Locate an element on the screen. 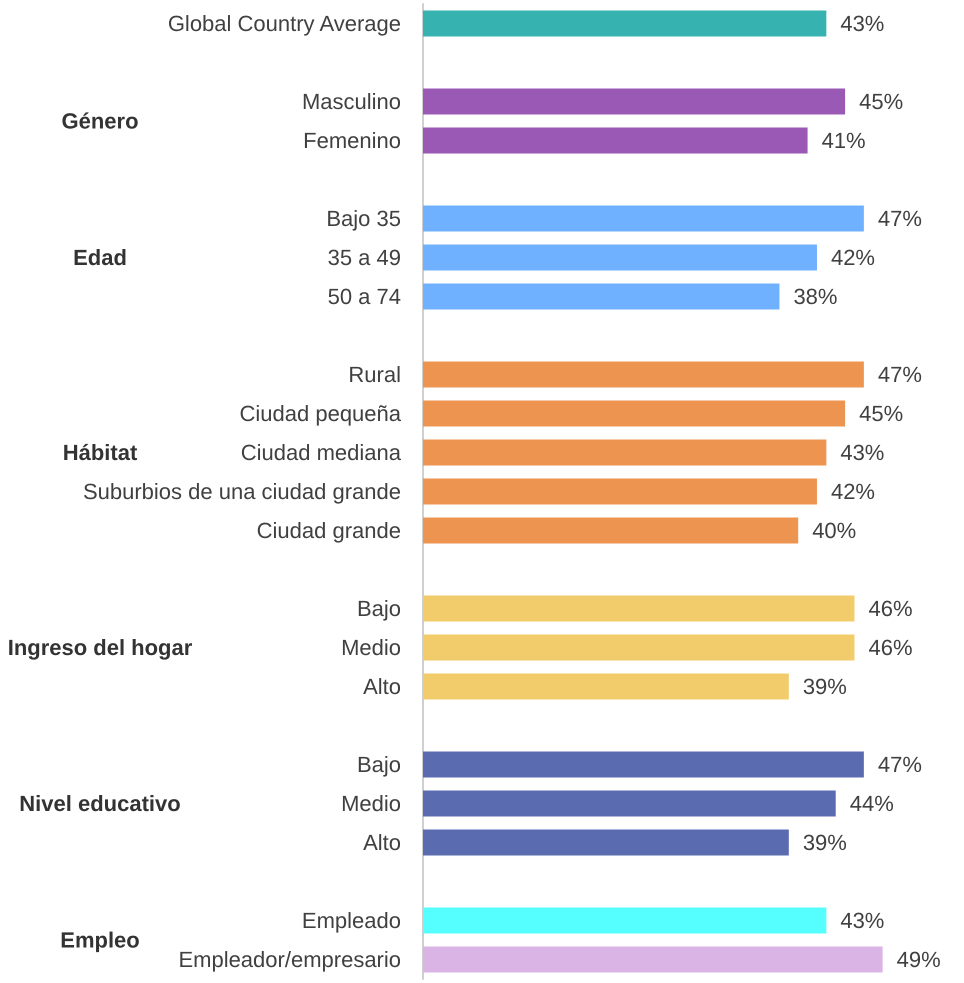 This screenshot has width=964, height=983. data-label: 44% is located at coordinates (872, 803).